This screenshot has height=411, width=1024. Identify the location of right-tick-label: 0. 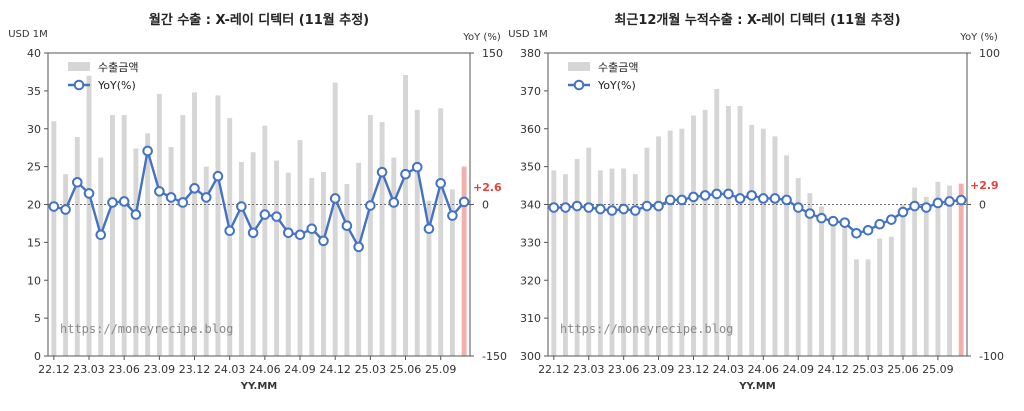
(982, 205).